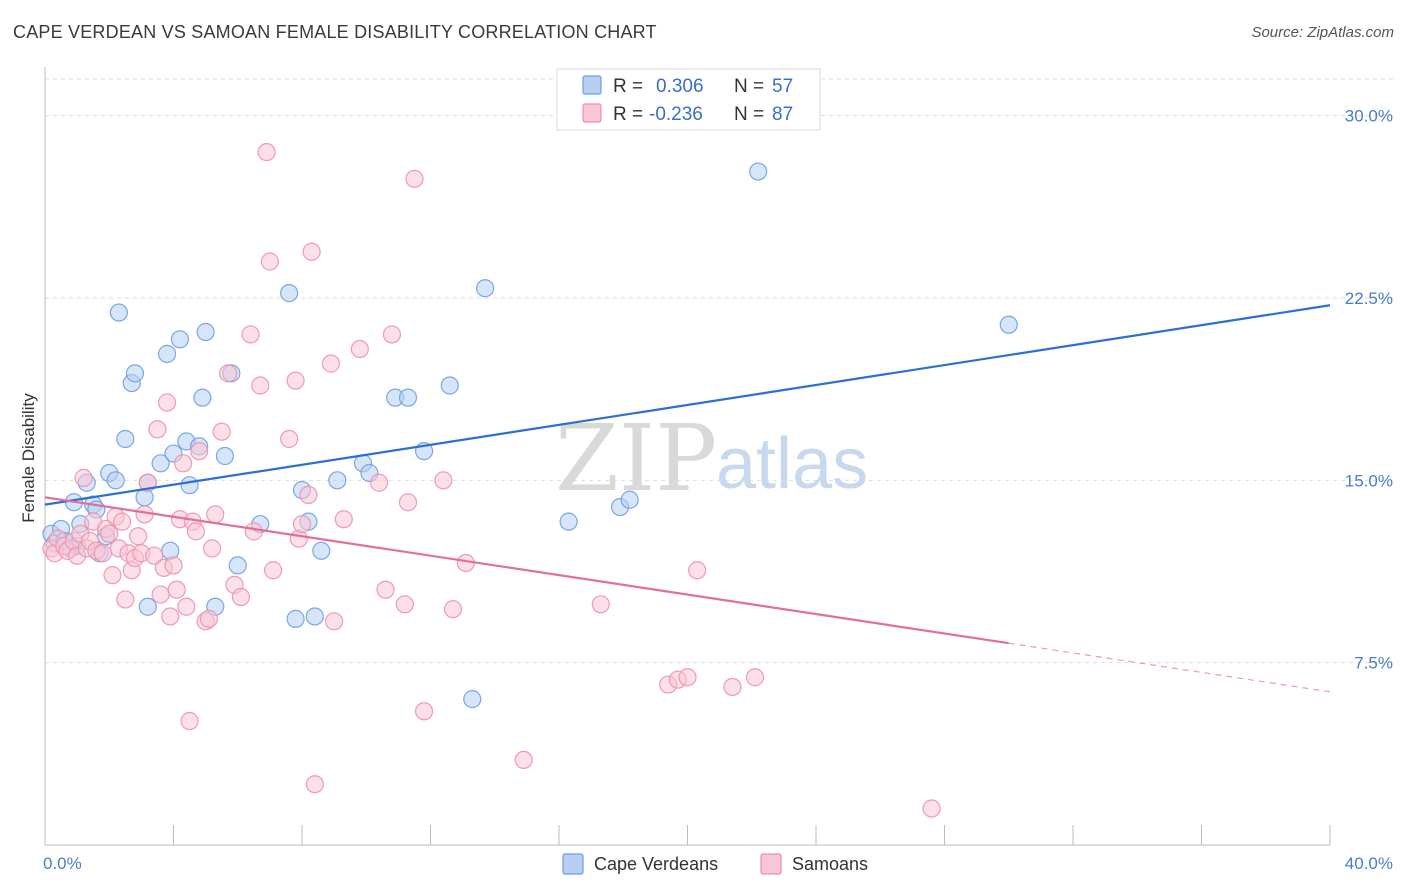 This screenshot has width=1406, height=892. Describe the element at coordinates (680, 86) in the screenshot. I see `legend-r-value-1: 0.306` at that location.